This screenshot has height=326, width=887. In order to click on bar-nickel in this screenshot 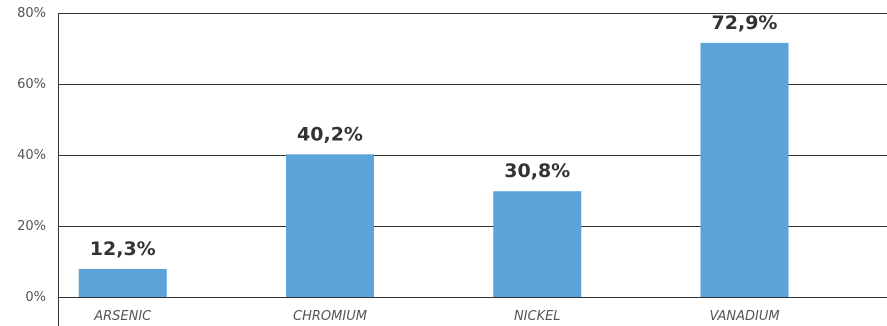, I will do `click(537, 244)`.